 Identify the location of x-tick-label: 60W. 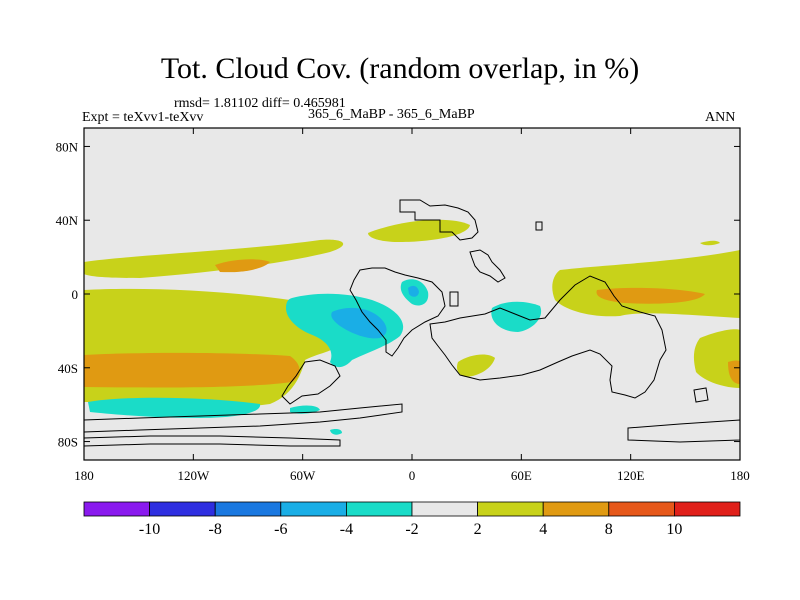
(303, 475).